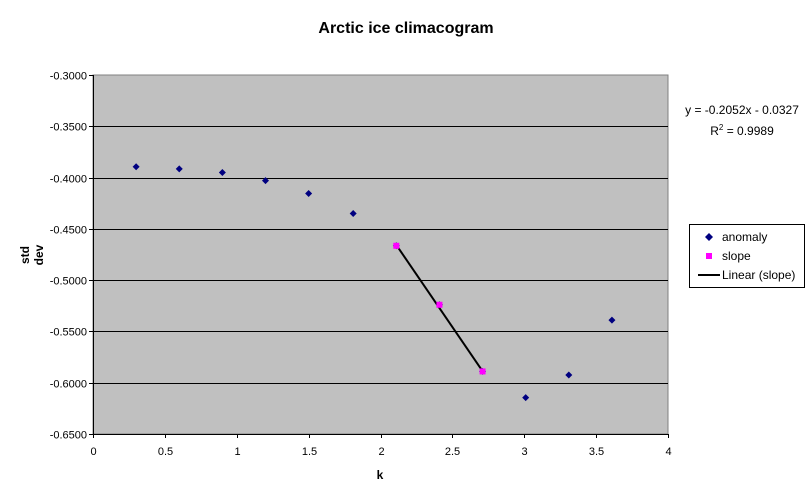 Image resolution: width=812 pixels, height=503 pixels. I want to click on y-tick-label: -0.4500, so click(68, 231).